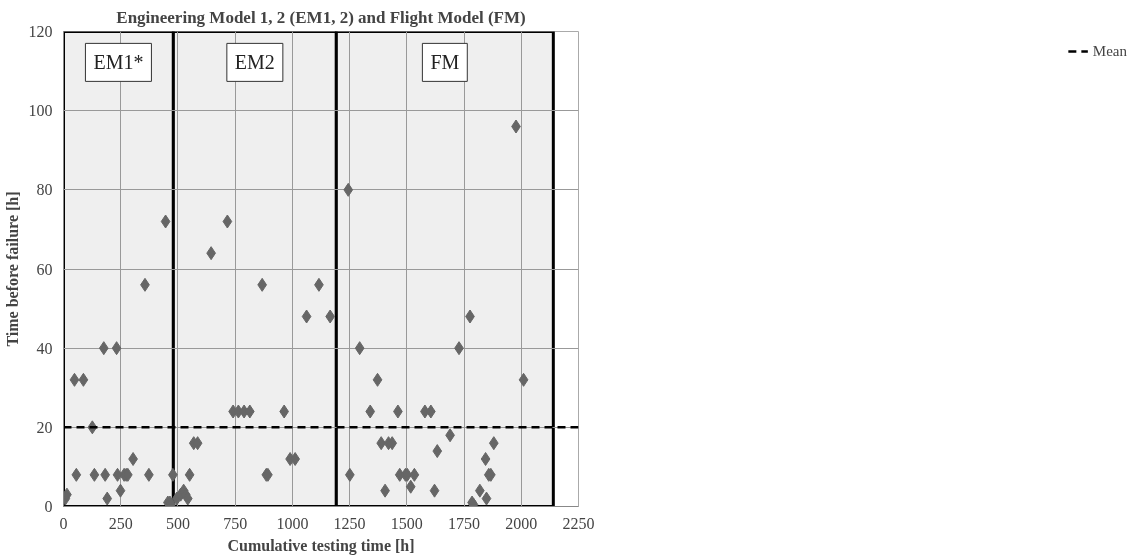  Describe the element at coordinates (321, 17) in the screenshot. I see `chart-title: Engineering Model 1, 2 (EM1, 2) and Flight Model (FM)` at that location.